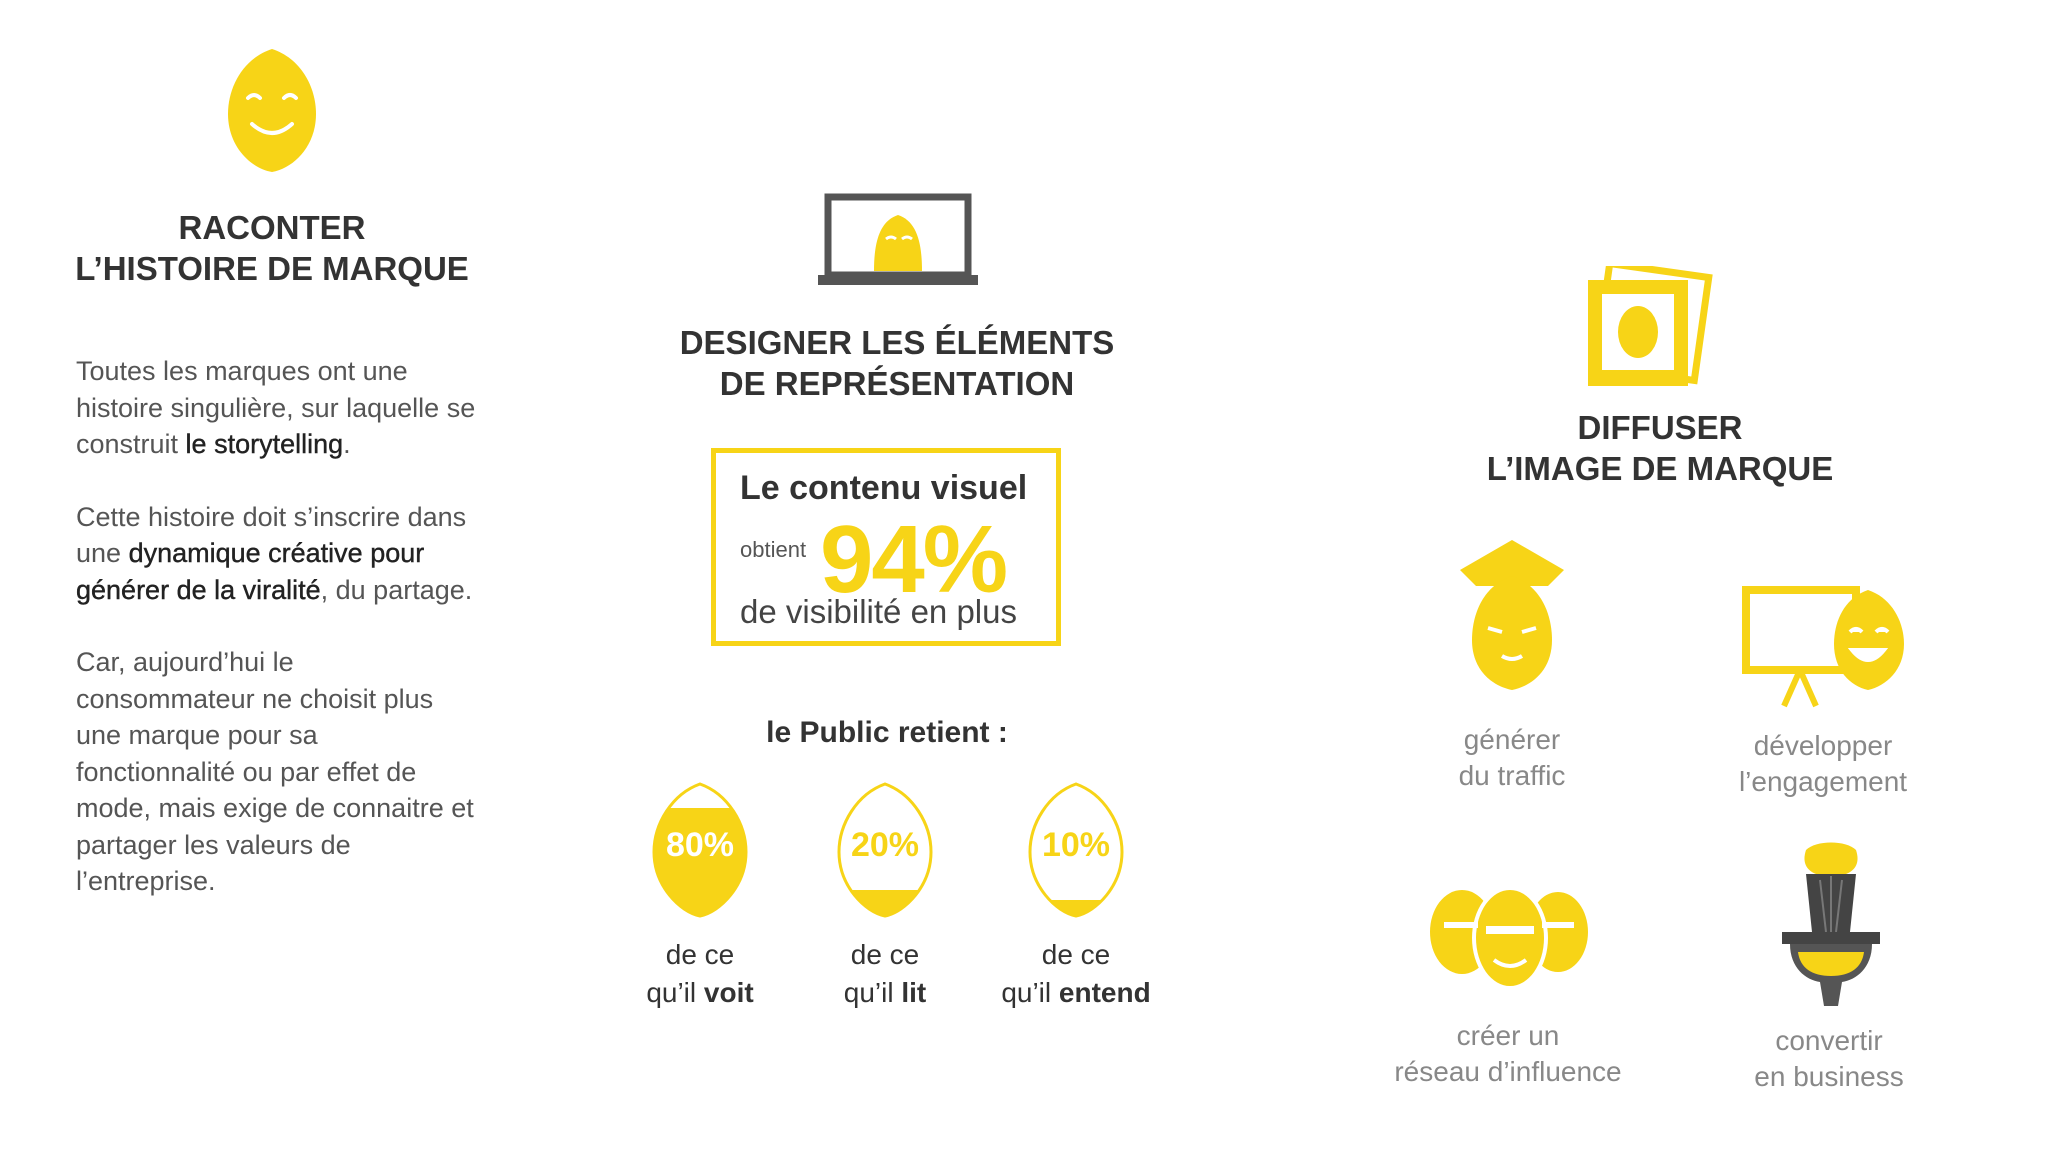 This screenshot has width=2048, height=1152. What do you see at coordinates (1823, 781) in the screenshot?
I see `text: l’engagement` at bounding box center [1823, 781].